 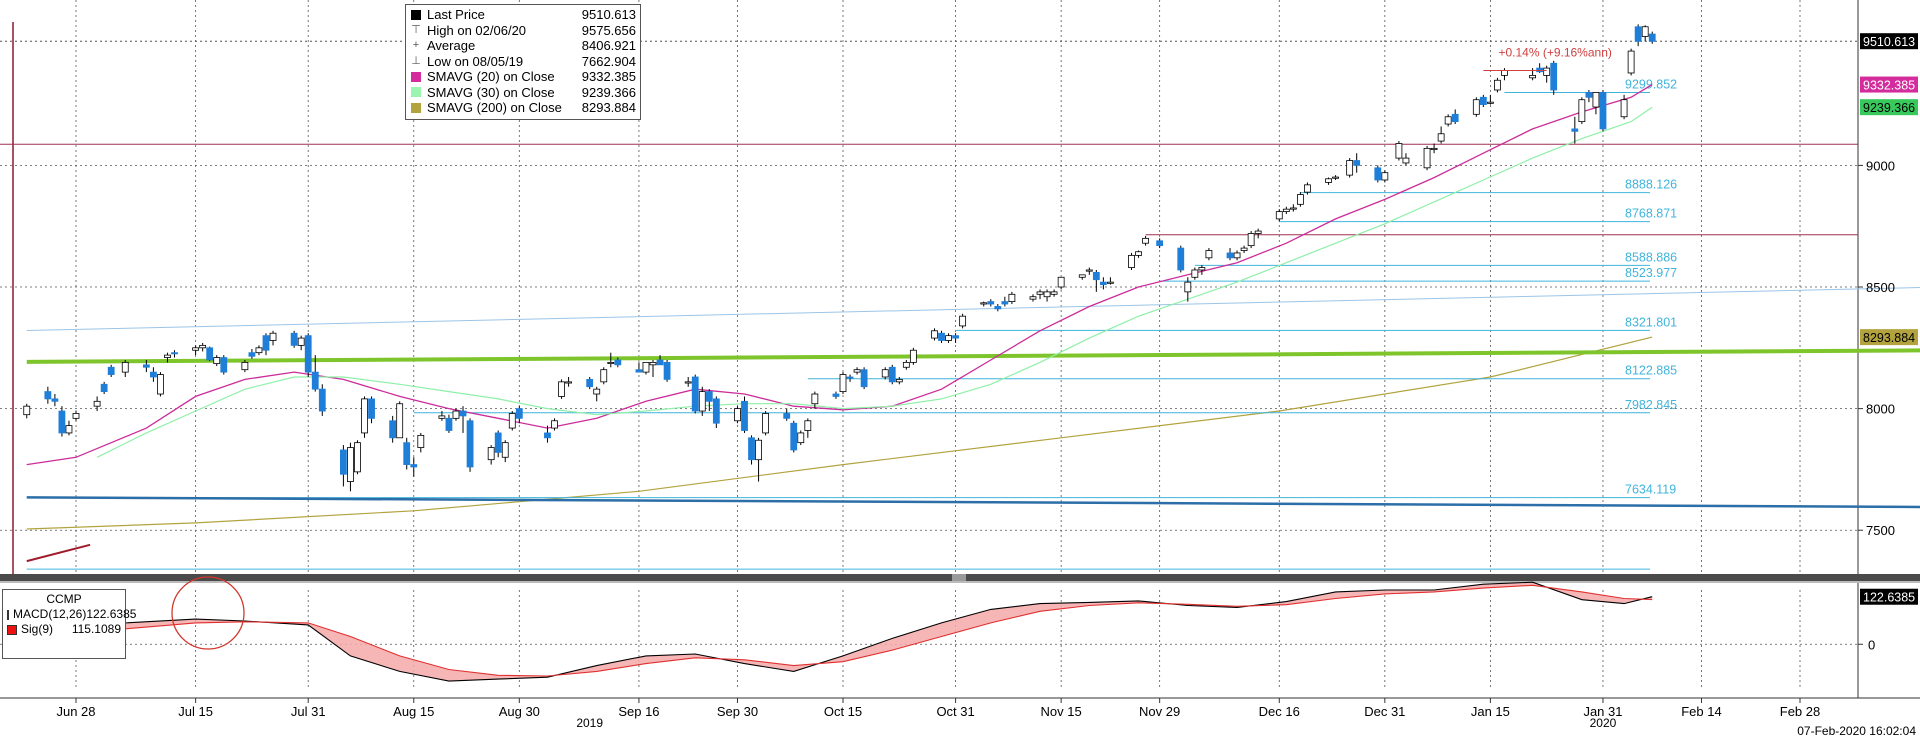 What do you see at coordinates (1880, 165) in the screenshot?
I see `y-tick-label: 9000` at bounding box center [1880, 165].